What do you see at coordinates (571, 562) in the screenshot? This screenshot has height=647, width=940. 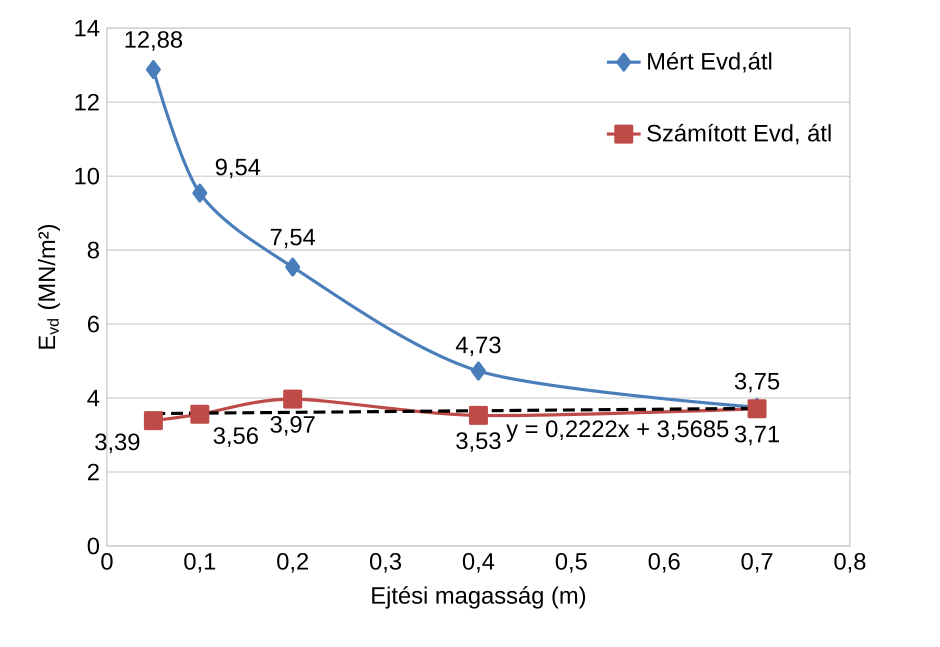 I see `x-tick-label: 0,5` at bounding box center [571, 562].